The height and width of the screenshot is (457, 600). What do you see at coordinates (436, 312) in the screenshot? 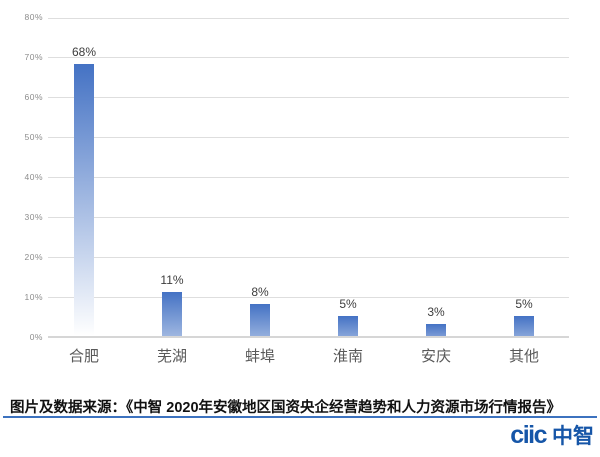
I see `bar-value-label: 3%` at bounding box center [436, 312].